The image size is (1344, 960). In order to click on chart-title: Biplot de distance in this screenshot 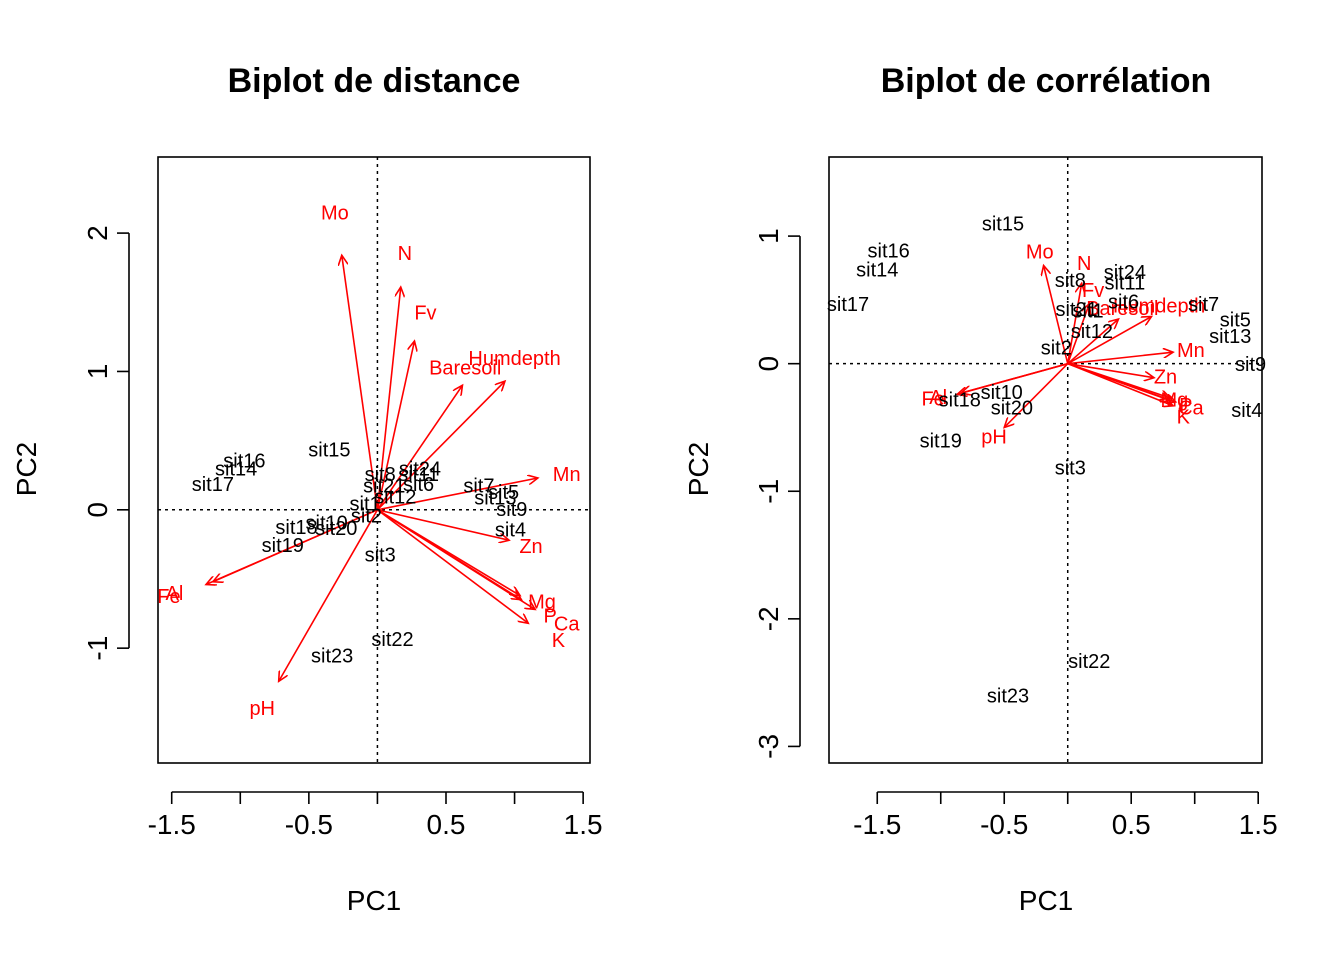, I will do `click(374, 81)`.